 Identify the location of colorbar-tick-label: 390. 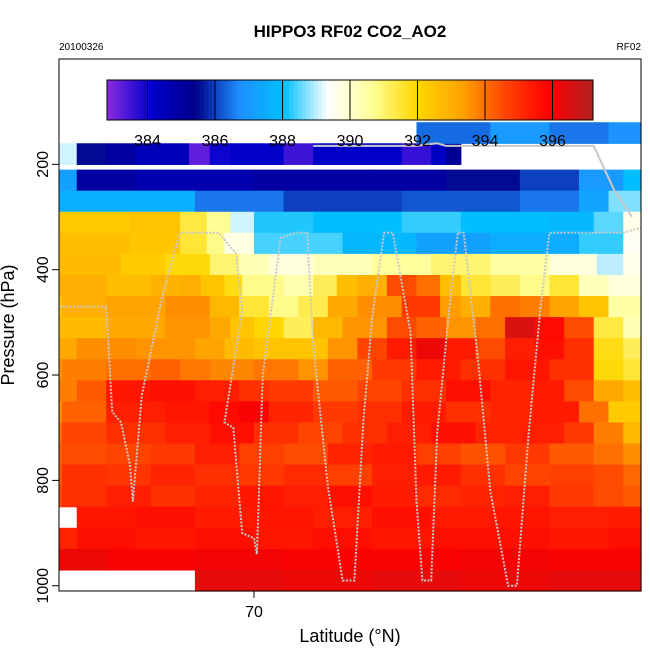
(350, 141).